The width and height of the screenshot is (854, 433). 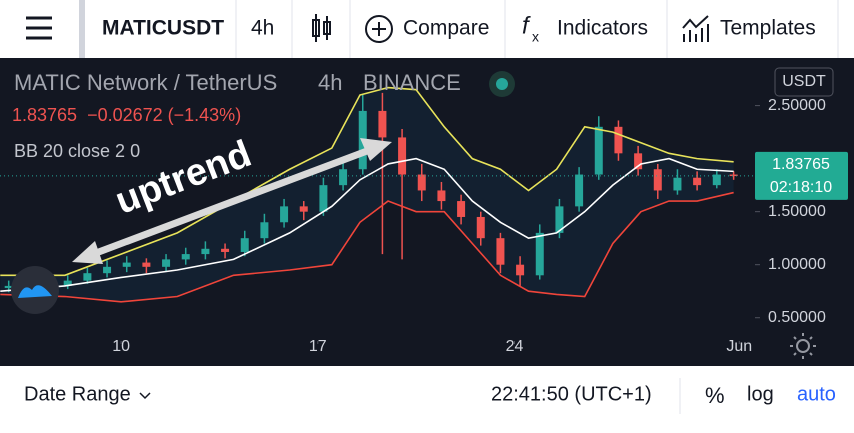 What do you see at coordinates (39, 28) in the screenshot?
I see `menu-icon` at bounding box center [39, 28].